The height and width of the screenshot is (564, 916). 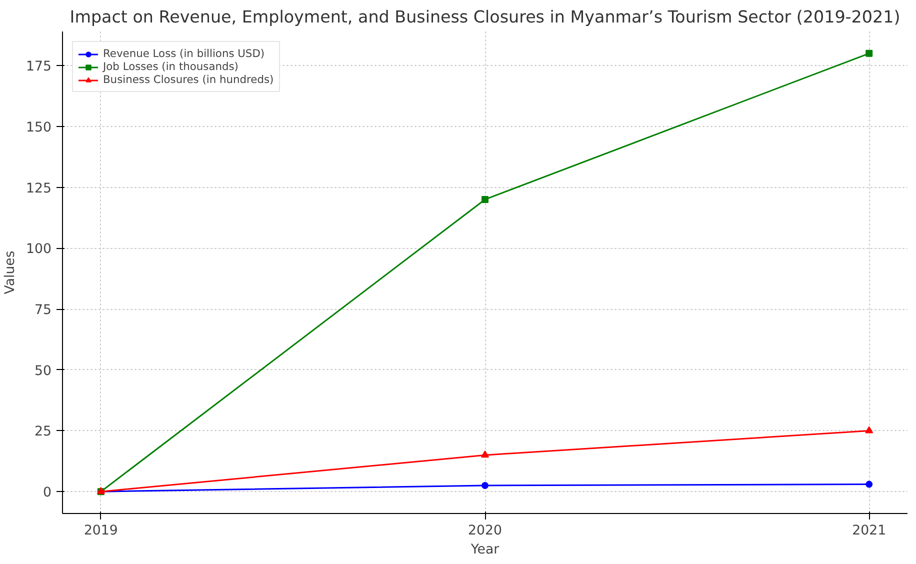 What do you see at coordinates (43, 310) in the screenshot?
I see `y-tick-label: 75` at bounding box center [43, 310].